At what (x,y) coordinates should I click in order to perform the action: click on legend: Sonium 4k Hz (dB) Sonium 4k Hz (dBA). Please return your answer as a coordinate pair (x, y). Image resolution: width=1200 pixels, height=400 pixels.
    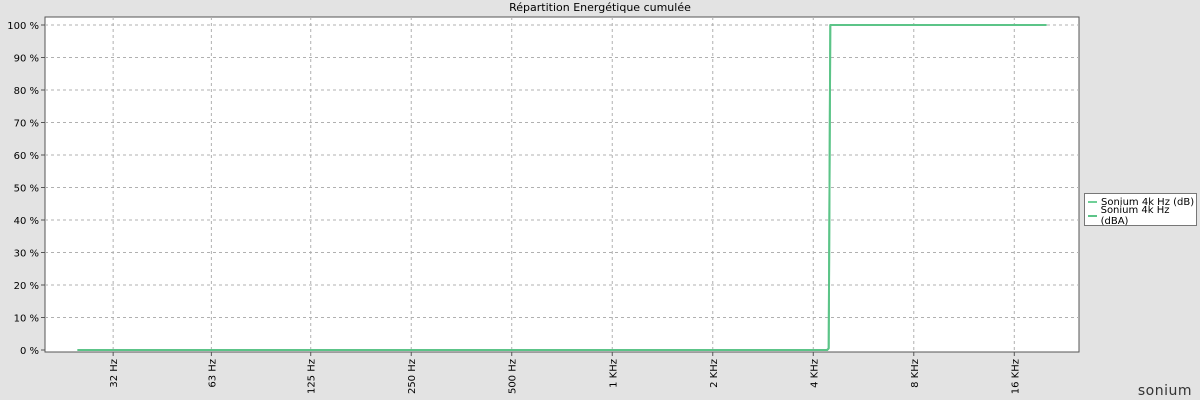
    Looking at the image, I should click on (1140, 210).